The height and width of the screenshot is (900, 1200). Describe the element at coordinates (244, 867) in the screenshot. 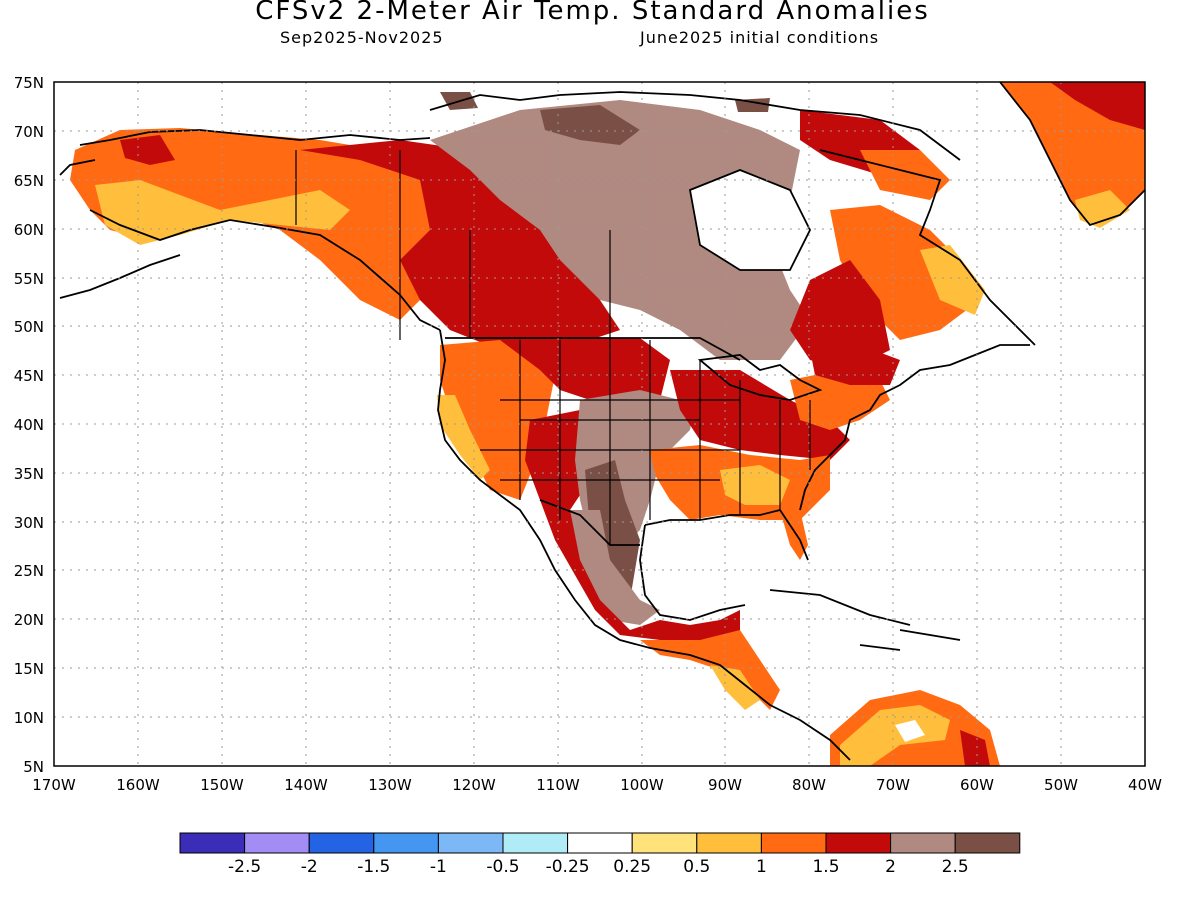

I see `colorbar-label: -2.5` at that location.